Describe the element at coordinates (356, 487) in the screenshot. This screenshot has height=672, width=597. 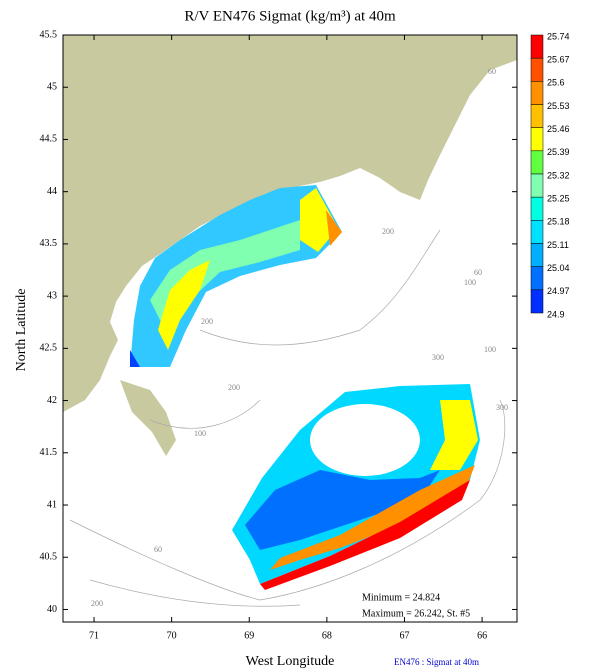
I see `south-field` at that location.